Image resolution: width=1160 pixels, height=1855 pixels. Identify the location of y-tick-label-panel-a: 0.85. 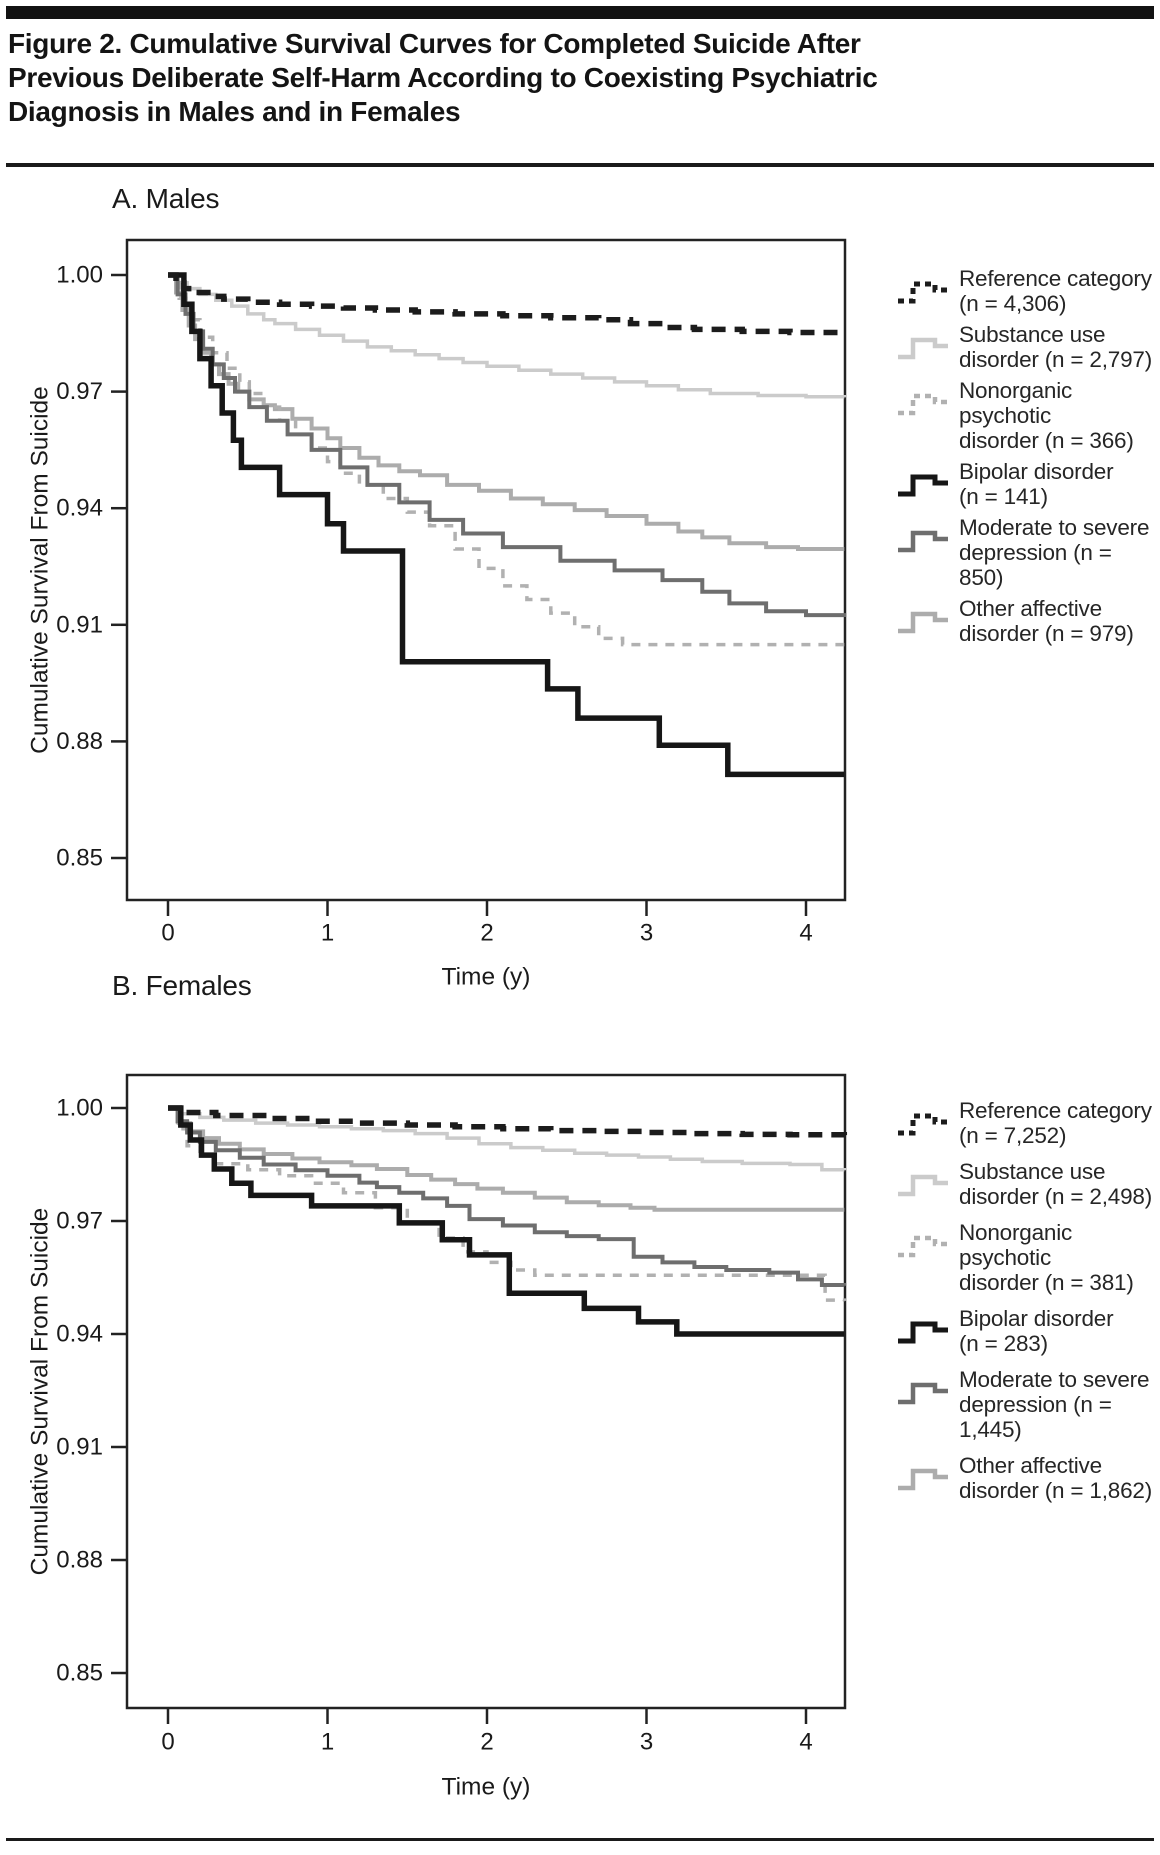
(79, 858).